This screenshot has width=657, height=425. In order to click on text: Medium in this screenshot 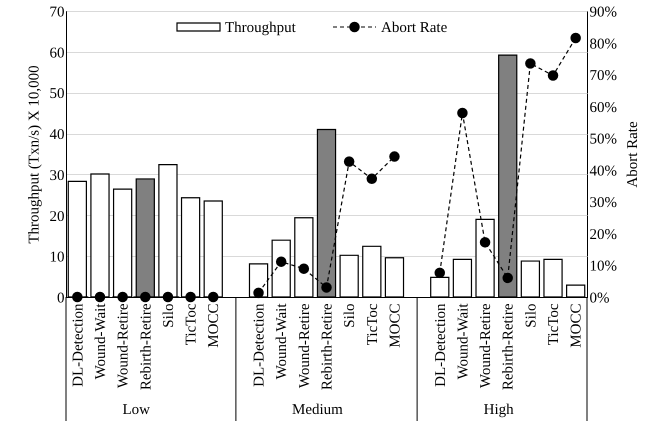, I will do `click(318, 410)`.